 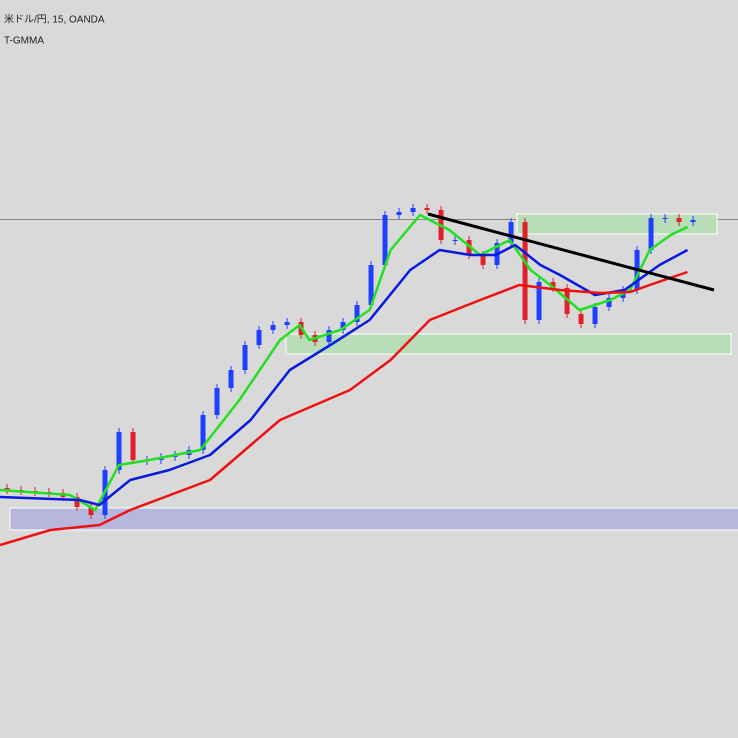 I want to click on demand-zone, so click(x=373, y=519).